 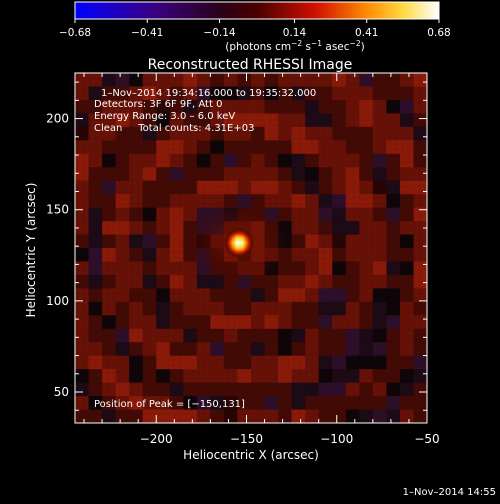 I want to click on colorbar-tick-label: −0.41, so click(x=147, y=33).